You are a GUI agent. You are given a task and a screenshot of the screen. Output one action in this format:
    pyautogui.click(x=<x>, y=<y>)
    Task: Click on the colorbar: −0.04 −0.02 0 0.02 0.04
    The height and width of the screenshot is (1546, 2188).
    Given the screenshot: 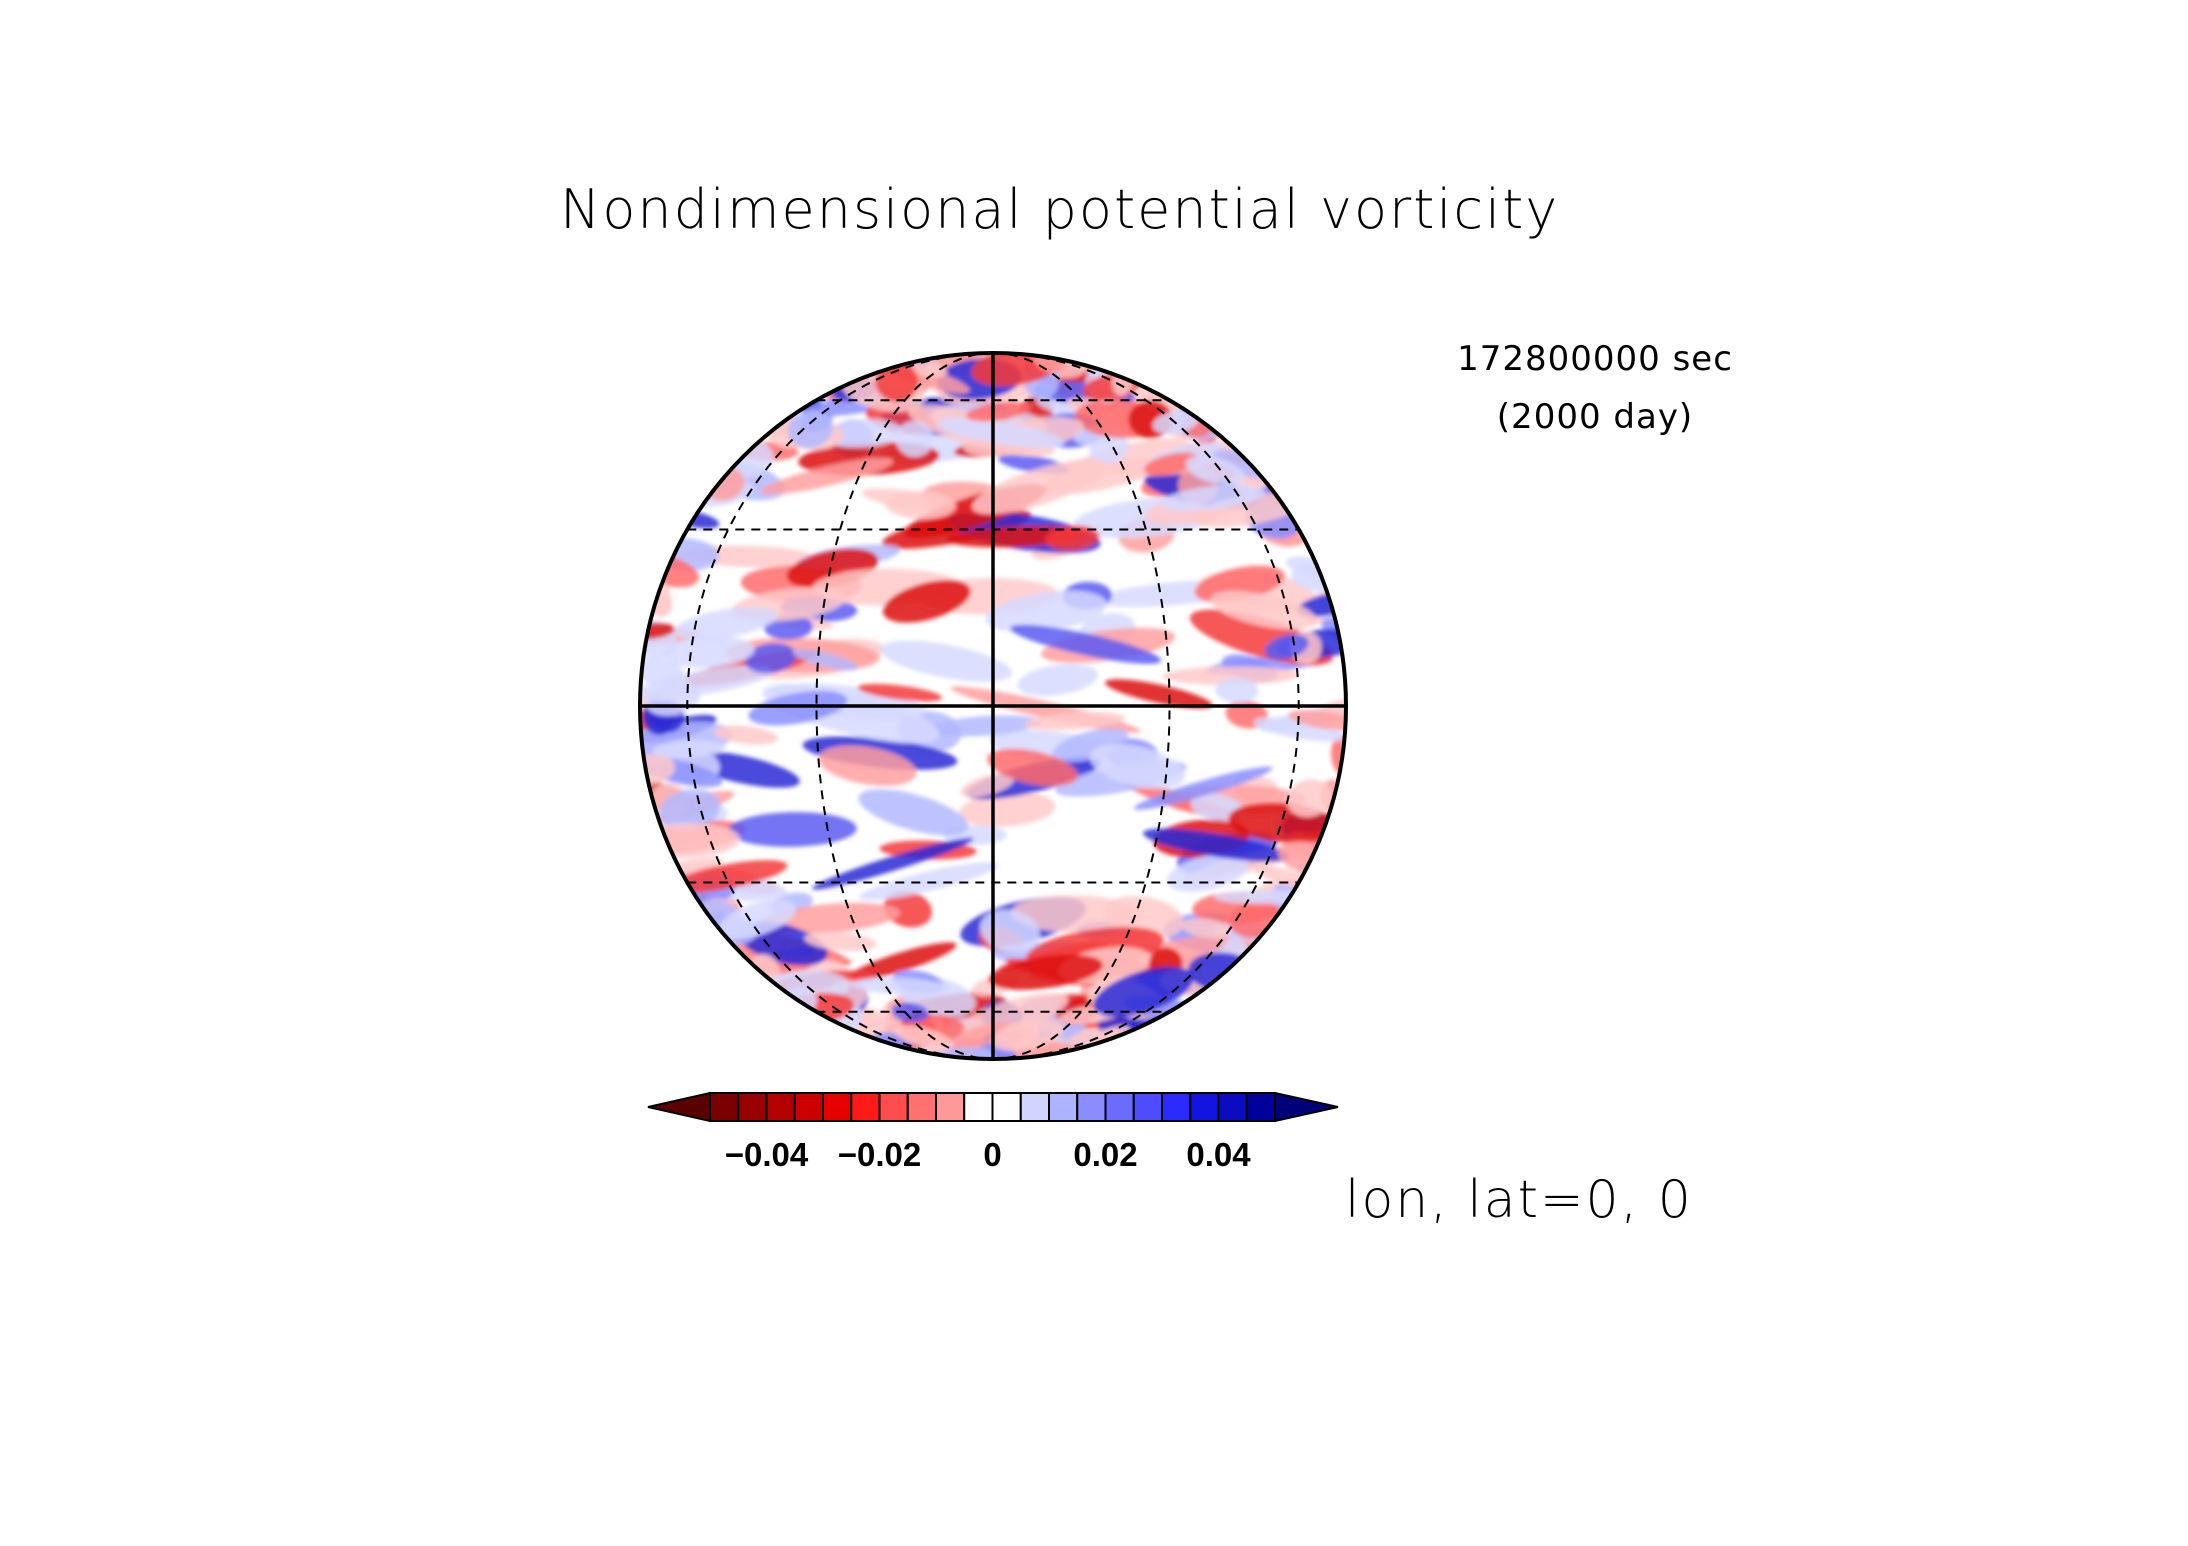 What is the action you would take?
    pyautogui.click(x=993, y=1132)
    